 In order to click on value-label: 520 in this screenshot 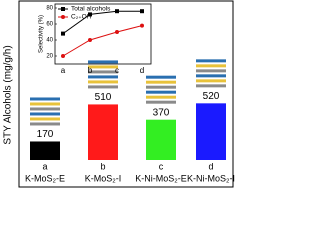, I will do `click(211, 96)`.